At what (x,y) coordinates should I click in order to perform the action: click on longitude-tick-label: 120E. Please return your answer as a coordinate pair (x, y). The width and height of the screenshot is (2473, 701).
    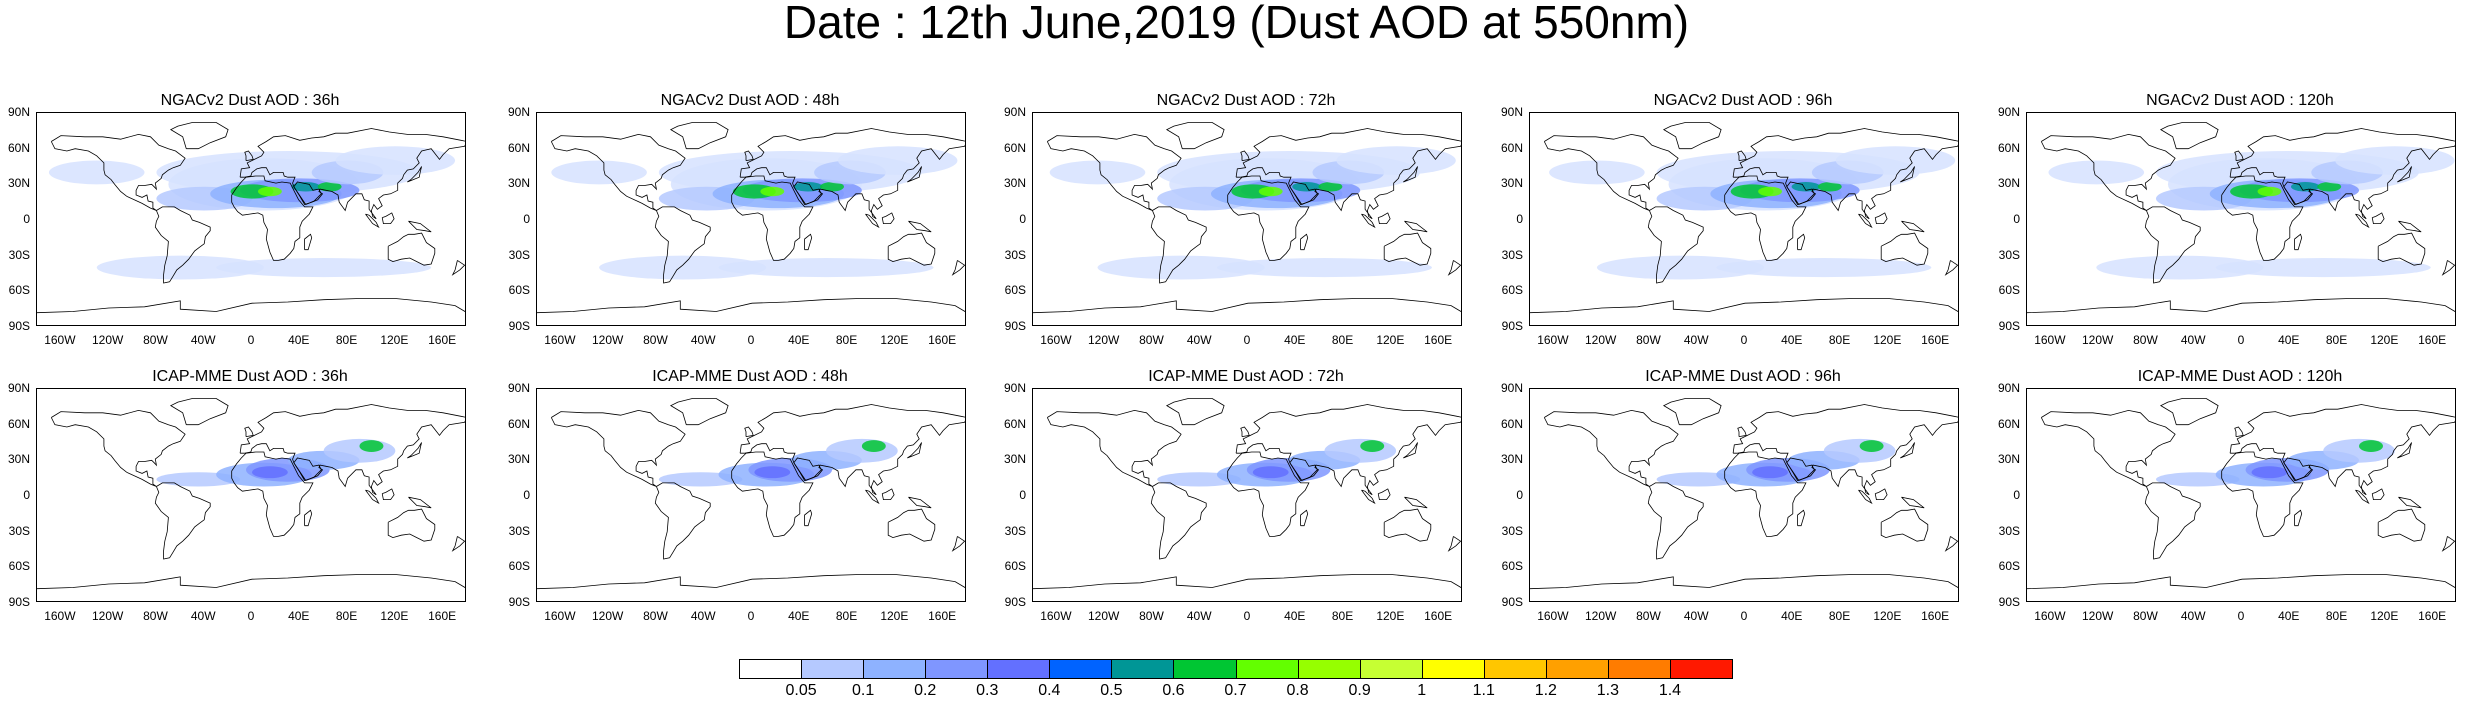
    Looking at the image, I should click on (394, 616).